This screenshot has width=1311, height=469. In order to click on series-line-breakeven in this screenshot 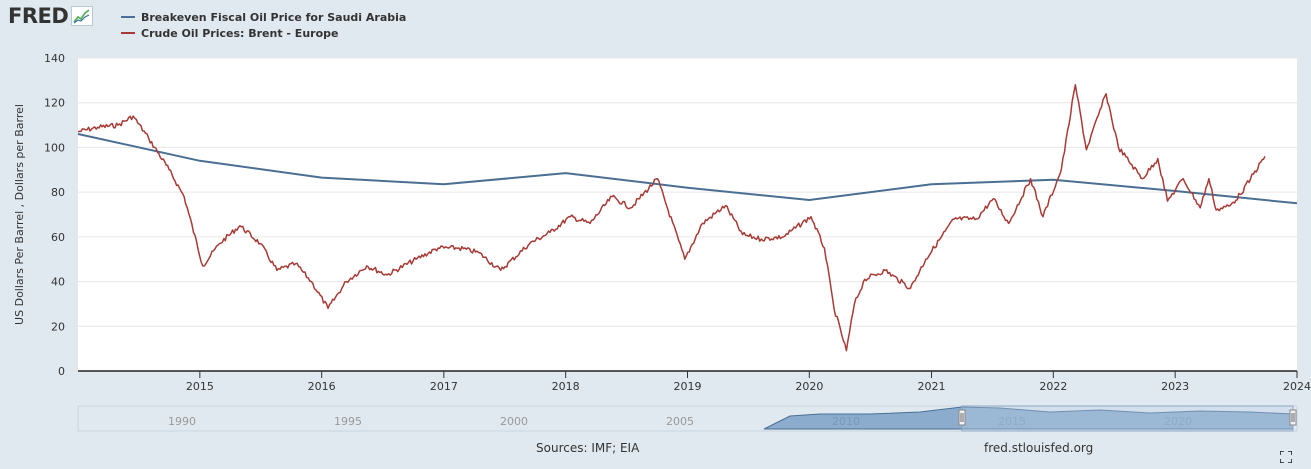, I will do `click(687, 169)`.